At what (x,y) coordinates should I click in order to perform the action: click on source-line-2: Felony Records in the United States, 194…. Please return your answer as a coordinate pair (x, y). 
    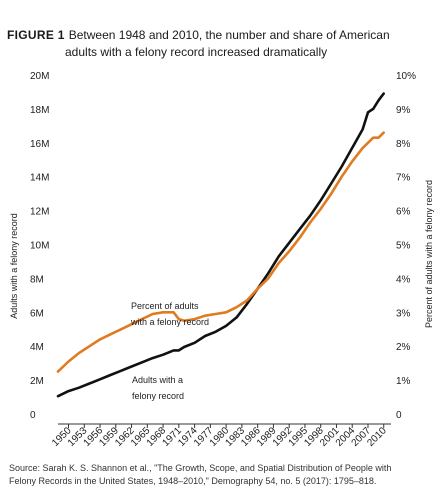
    Looking at the image, I should click on (193, 481).